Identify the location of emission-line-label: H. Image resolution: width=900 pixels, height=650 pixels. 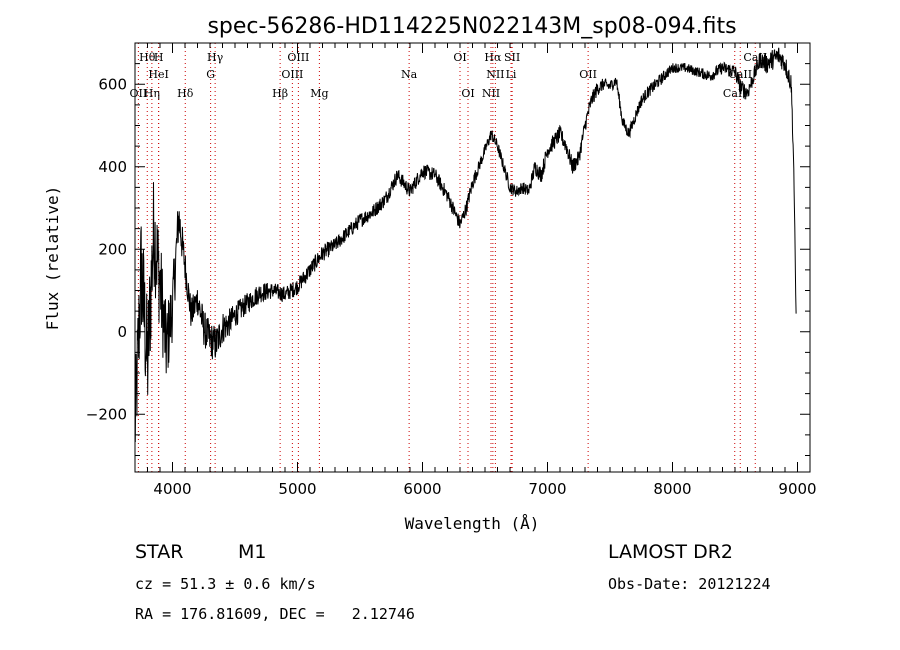
(159, 57).